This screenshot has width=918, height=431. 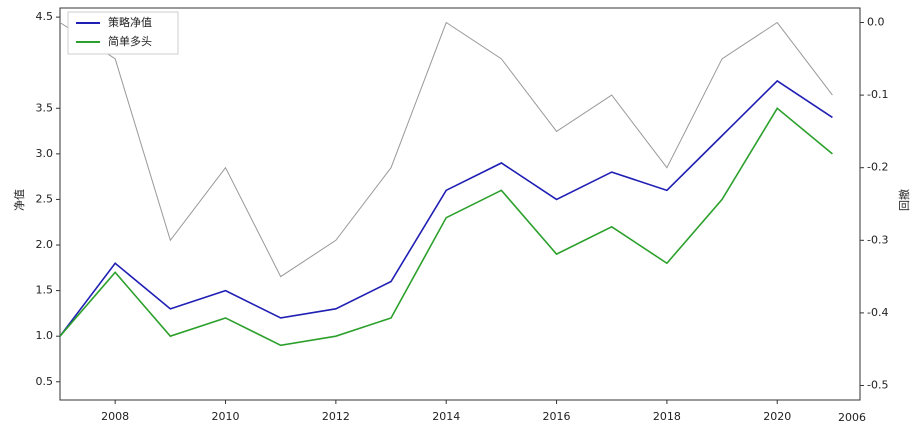 What do you see at coordinates (557, 416) in the screenshot?
I see `x-tick-label: 2016` at bounding box center [557, 416].